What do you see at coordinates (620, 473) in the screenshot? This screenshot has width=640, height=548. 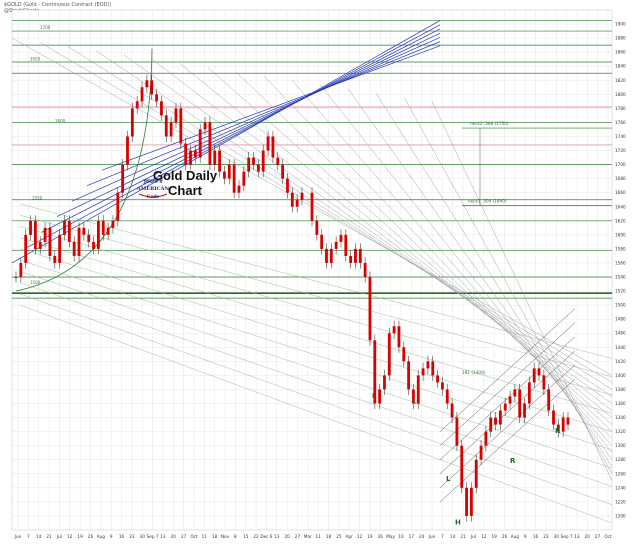 I see `y-tick-label: 1260` at bounding box center [620, 473].